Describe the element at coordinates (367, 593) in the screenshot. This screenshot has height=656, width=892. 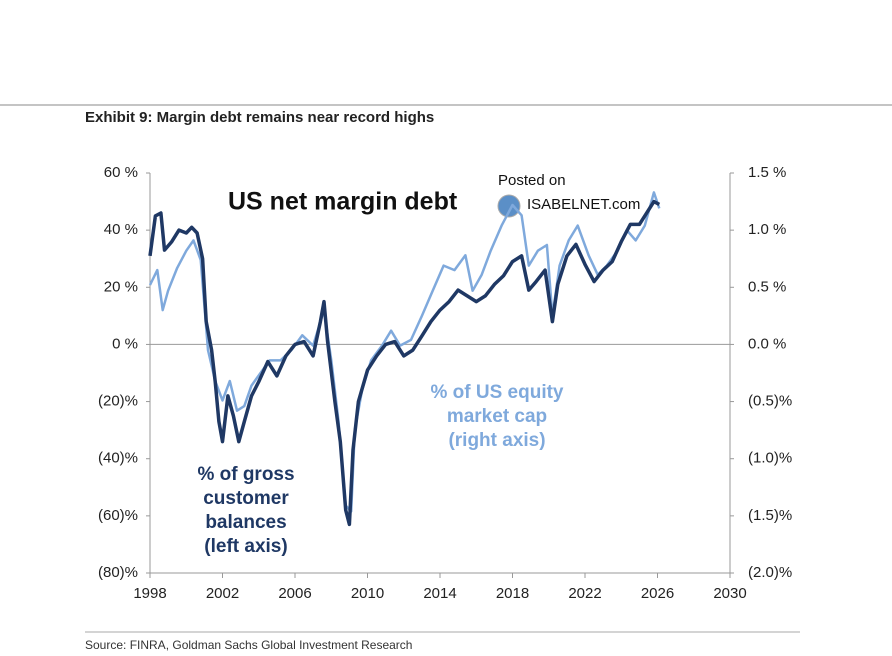
I see `x-tick-label: 2010` at that location.